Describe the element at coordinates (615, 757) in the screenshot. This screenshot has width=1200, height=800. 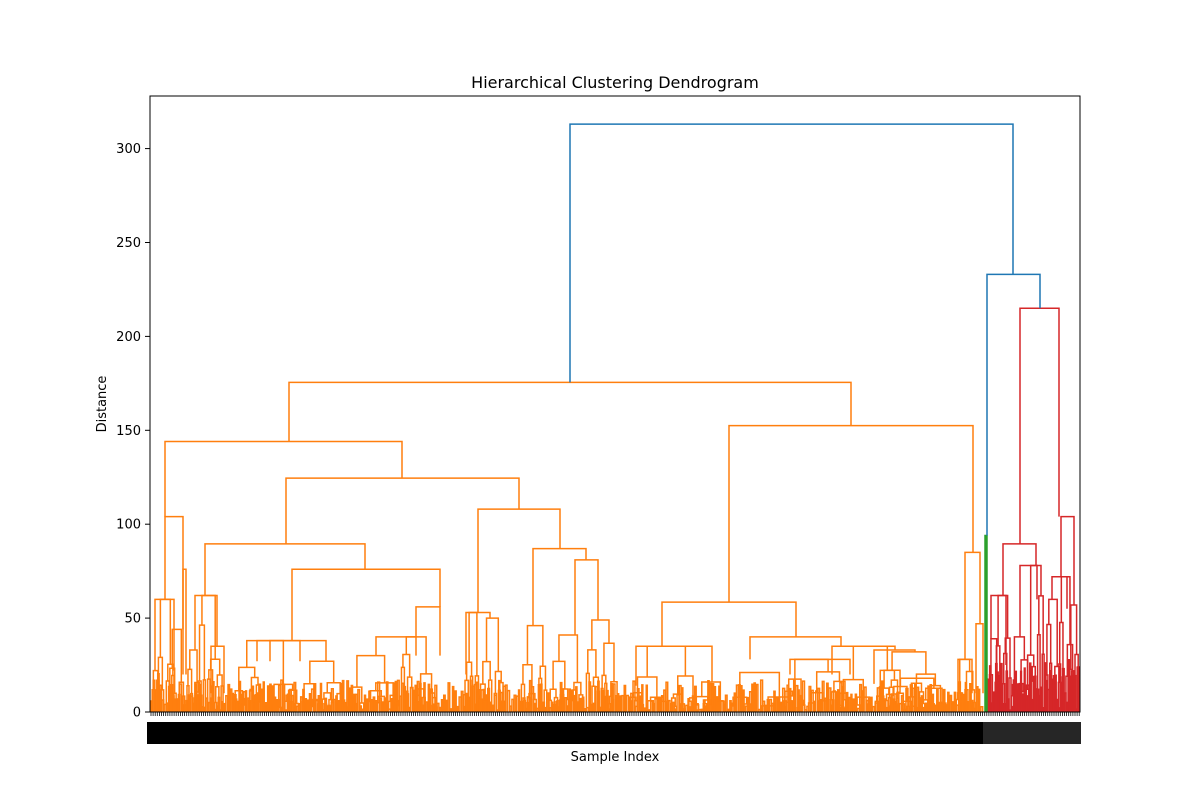
I see `x-axis-label: Sample Index` at that location.